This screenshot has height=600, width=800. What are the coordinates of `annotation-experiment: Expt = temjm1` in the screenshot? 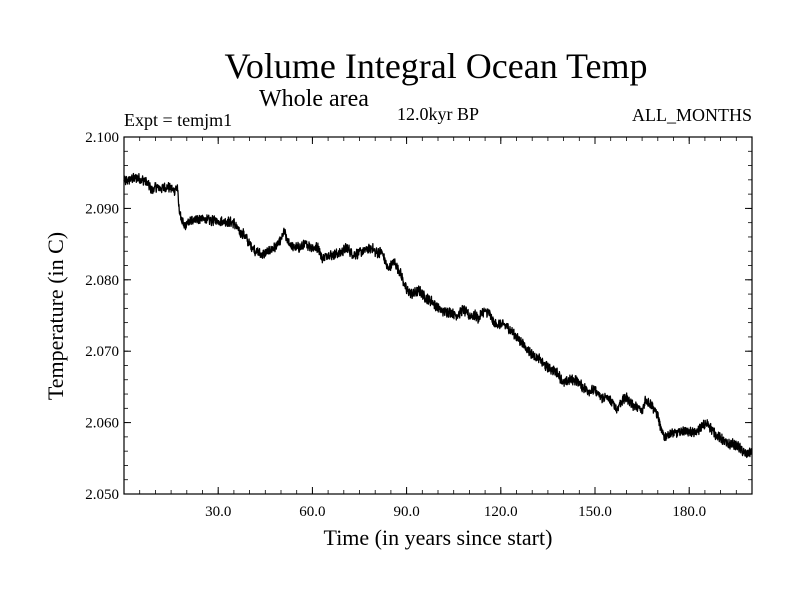 It's located at (178, 120).